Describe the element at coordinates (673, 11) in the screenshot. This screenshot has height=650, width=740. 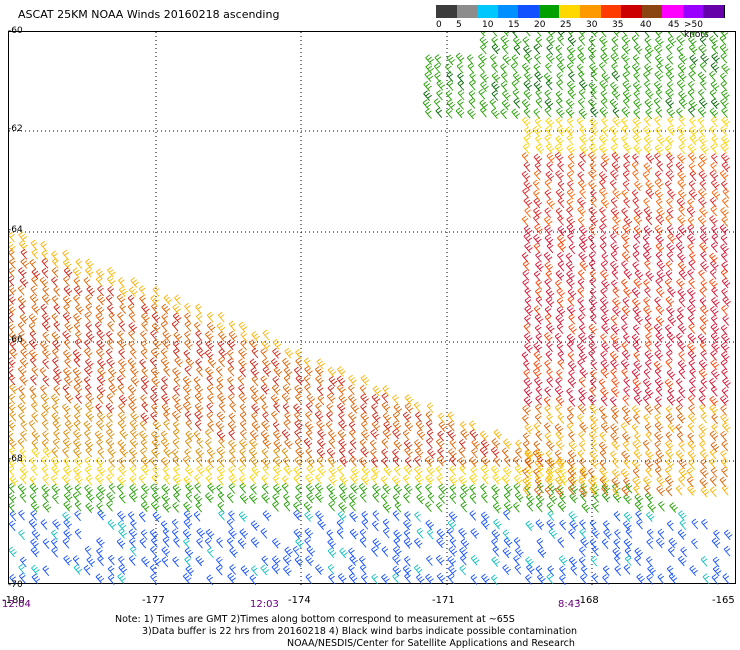
I see `colorbar-swatch` at that location.